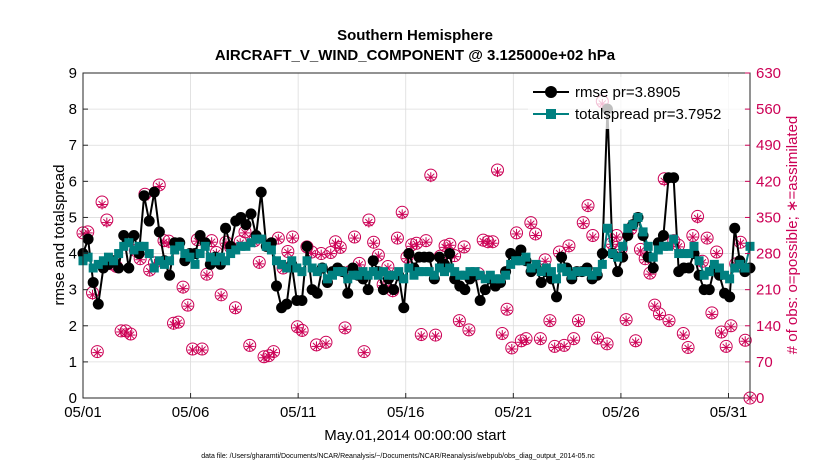  Describe the element at coordinates (636, 103) in the screenshot. I see `legend-box` at that location.